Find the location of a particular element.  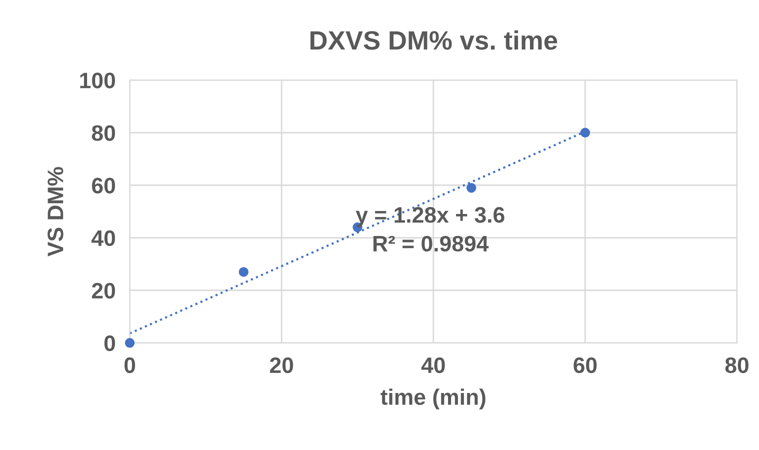

x-tick-label: 80 is located at coordinates (736, 365).